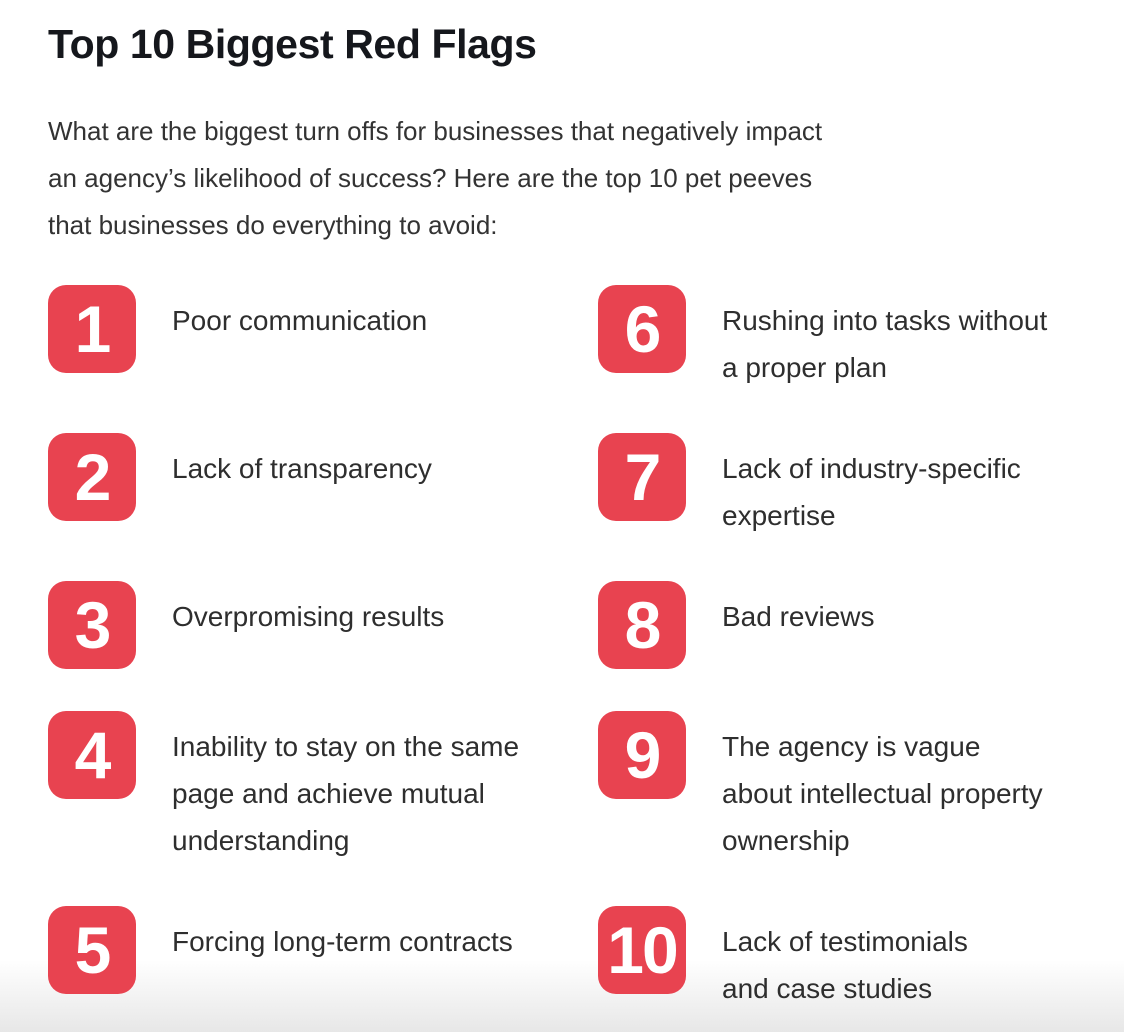 The width and height of the screenshot is (1124, 1032). I want to click on item-number-badge: 10, so click(642, 950).